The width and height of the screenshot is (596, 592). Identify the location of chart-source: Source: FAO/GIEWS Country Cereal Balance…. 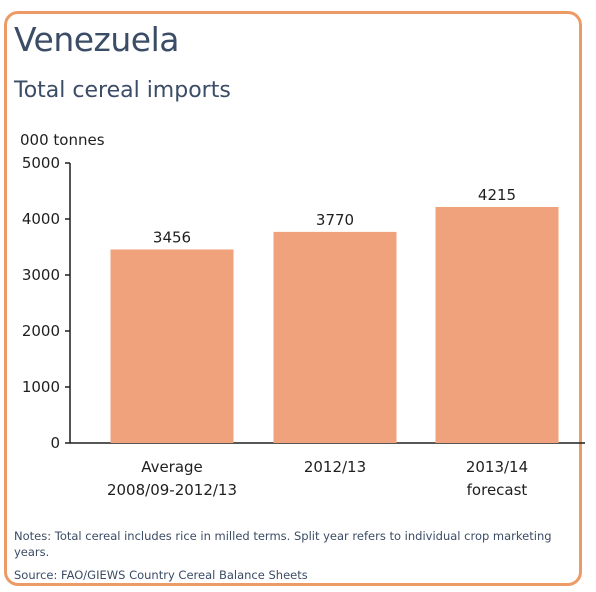
(161, 575).